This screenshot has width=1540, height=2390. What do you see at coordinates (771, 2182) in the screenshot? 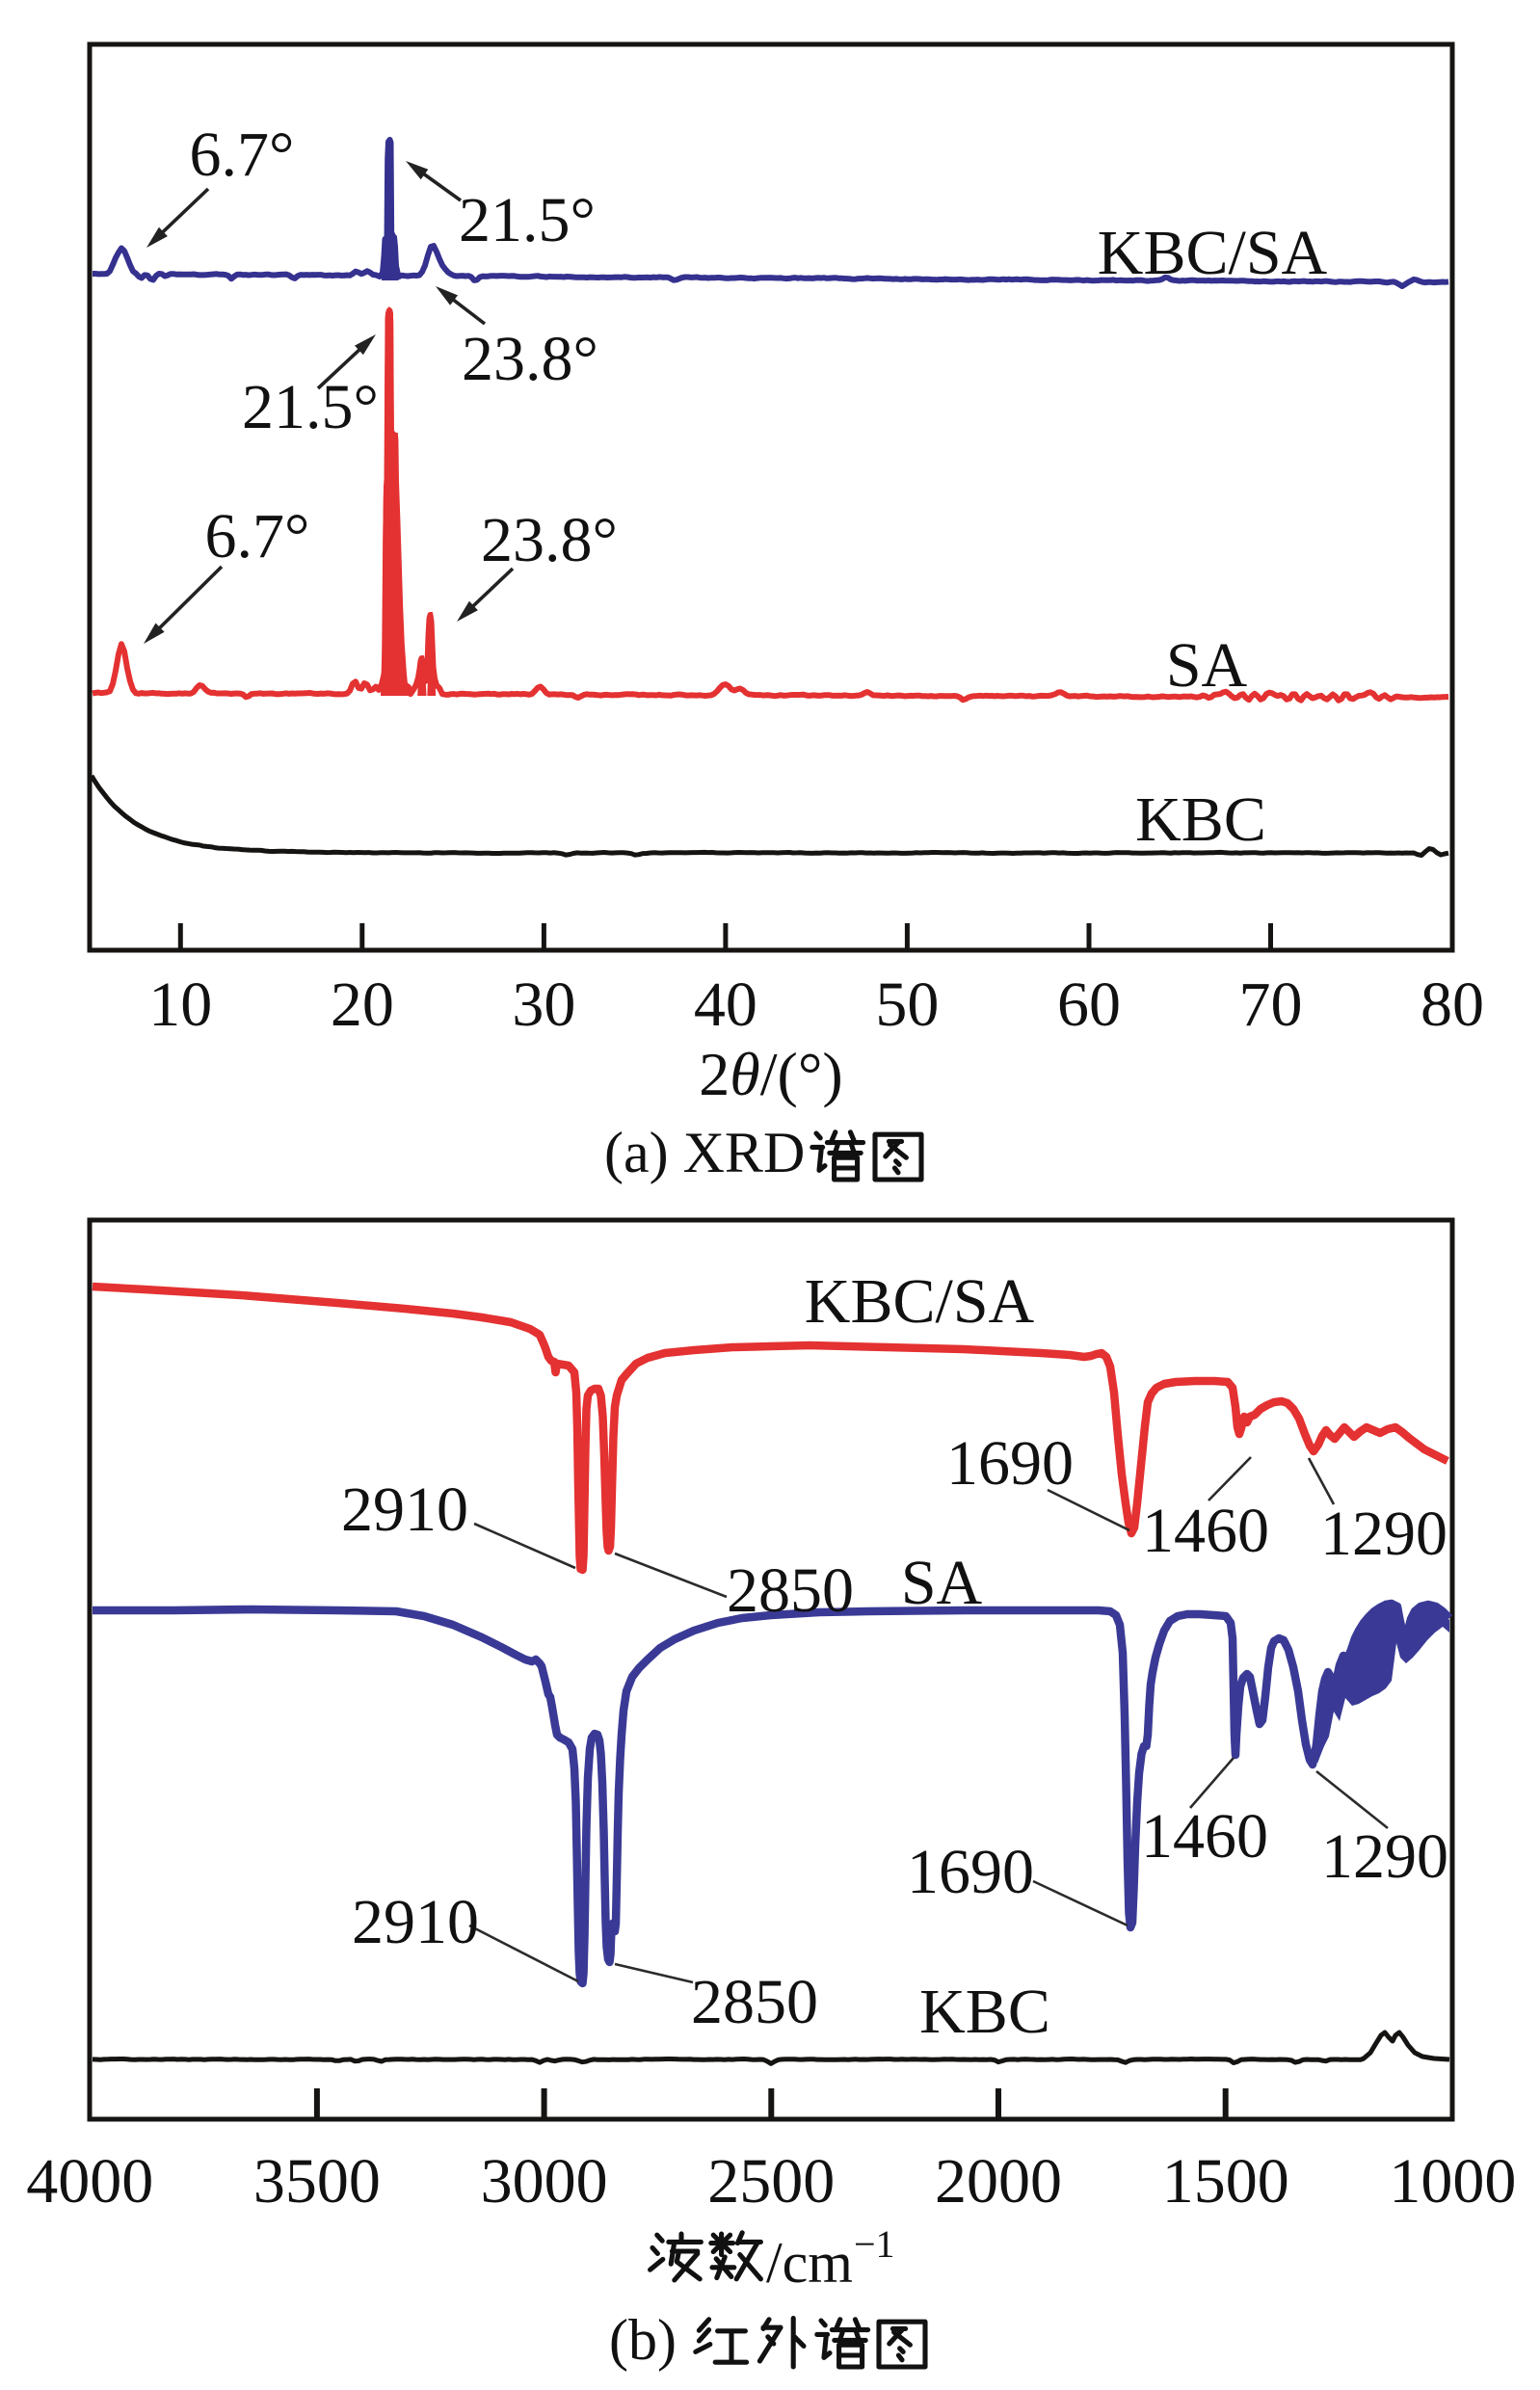
I see `svg-text: 2500` at bounding box center [771, 2182].